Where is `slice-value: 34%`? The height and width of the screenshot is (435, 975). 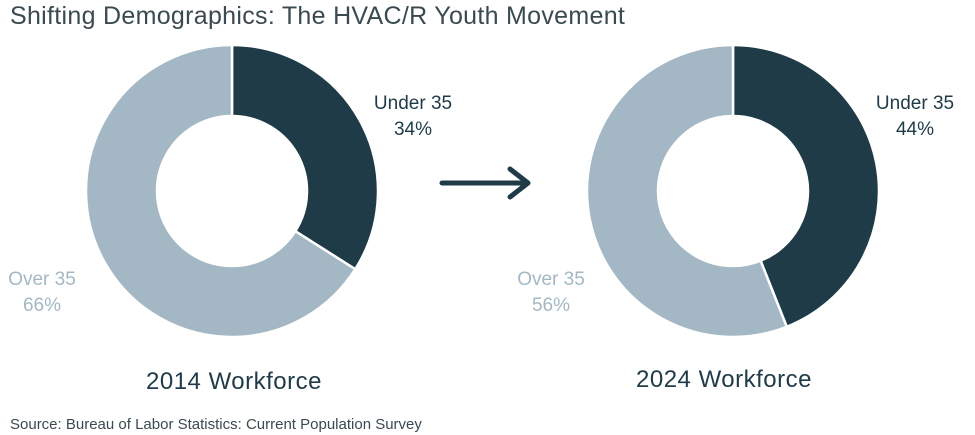 slice-value: 34% is located at coordinates (413, 129).